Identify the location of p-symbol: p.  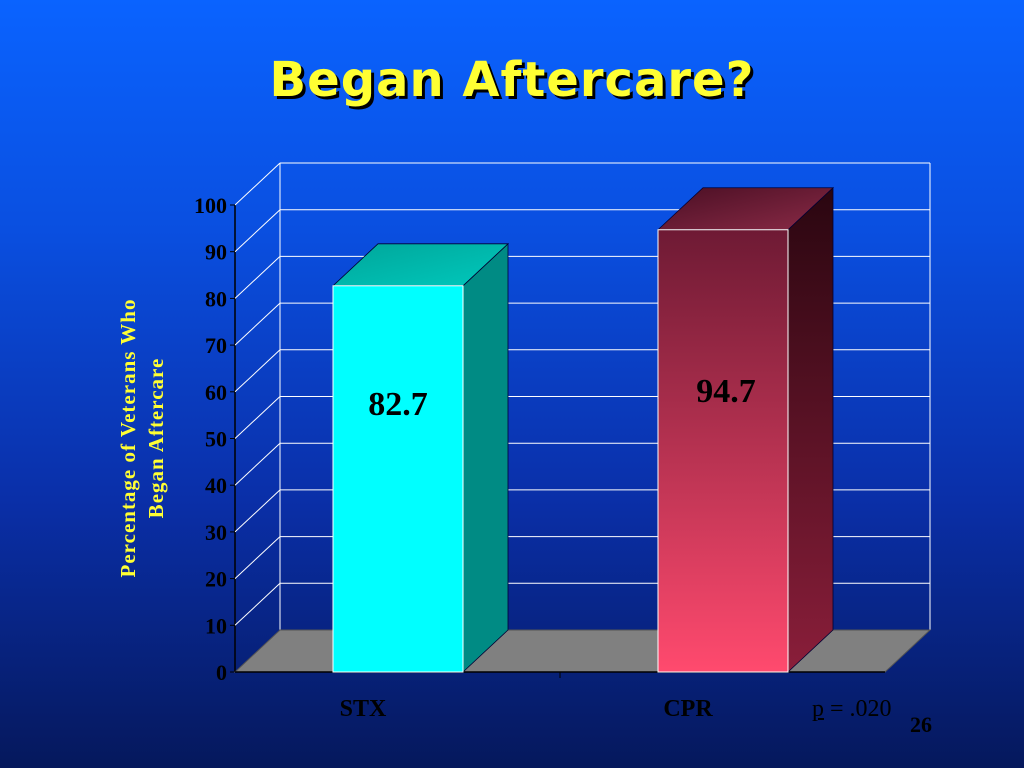
(818, 709).